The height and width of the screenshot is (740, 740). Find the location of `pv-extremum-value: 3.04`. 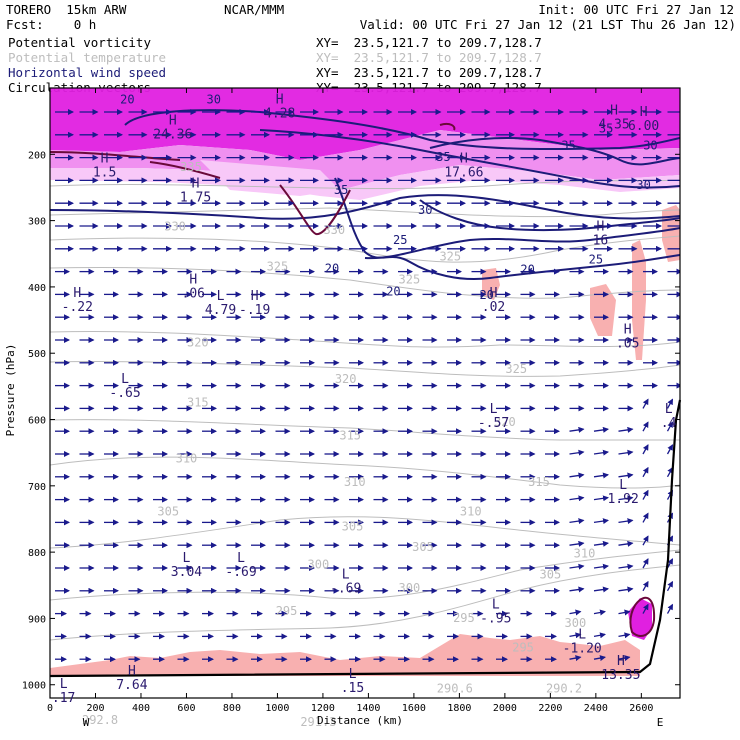

pv-extremum-value: 3.04 is located at coordinates (186, 572).